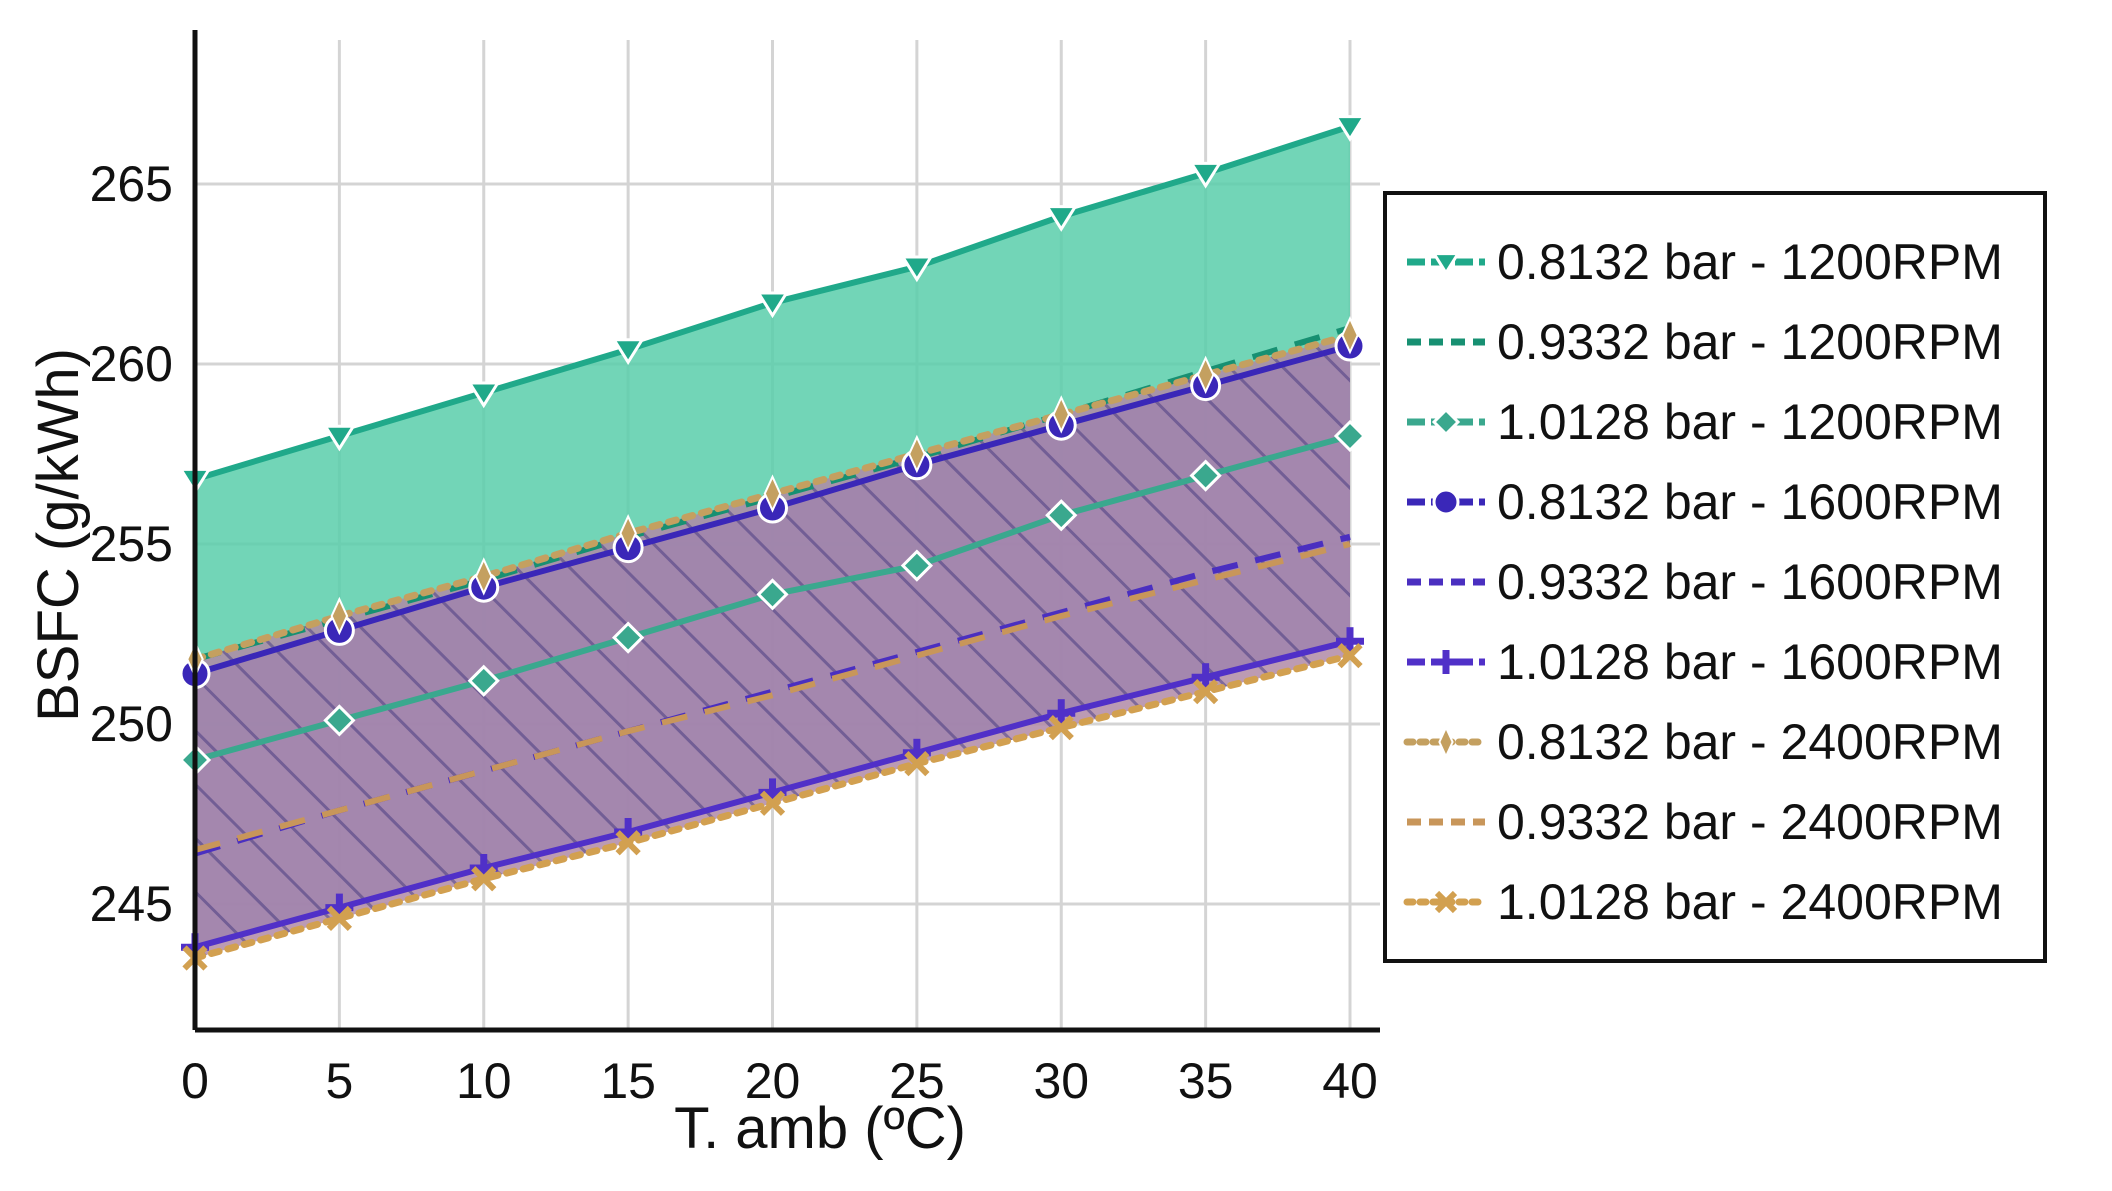 This screenshot has width=2112, height=1191. What do you see at coordinates (1350, 436) in the screenshot?
I see `marker-s2-p8` at bounding box center [1350, 436].